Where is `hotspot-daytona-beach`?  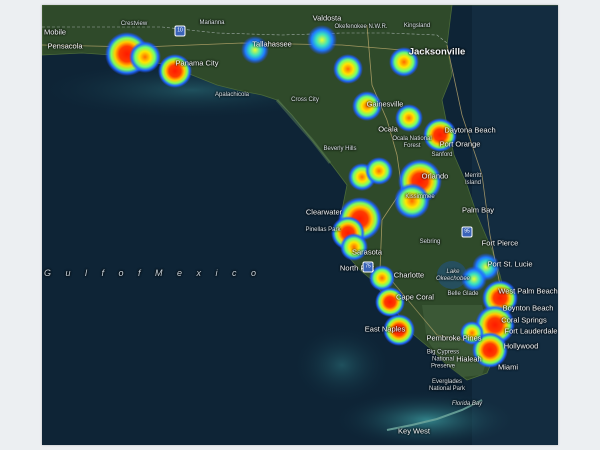
hotspot-daytona-beach is located at coordinates (440, 135).